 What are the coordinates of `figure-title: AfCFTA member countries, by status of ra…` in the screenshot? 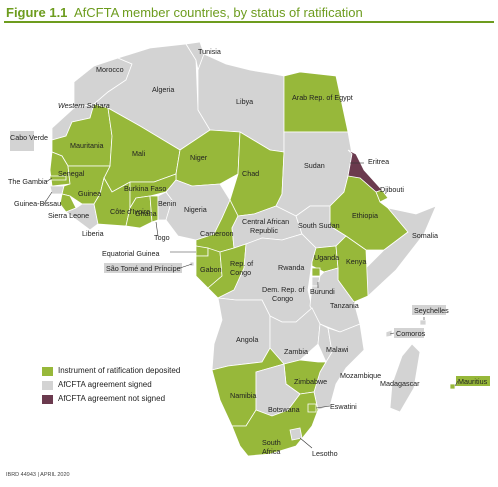 It's located at (218, 12).